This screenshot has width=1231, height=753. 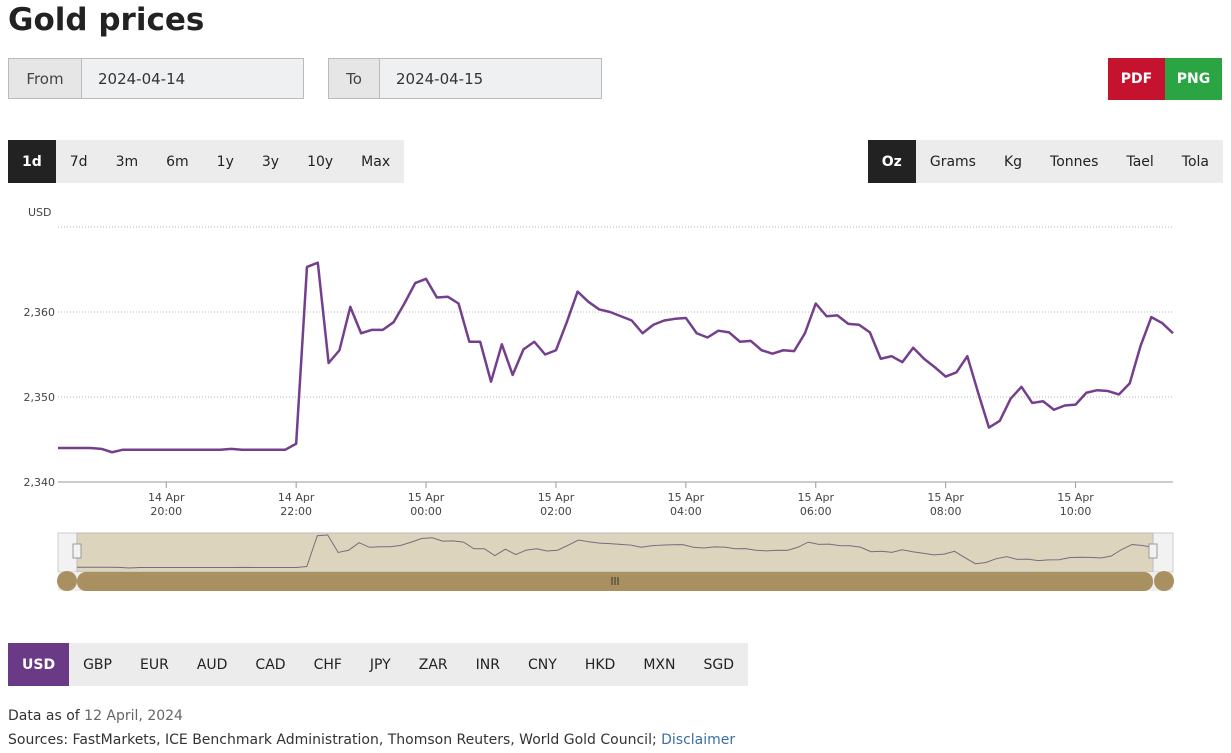 I want to click on currencie-button: EUR, so click(x=154, y=664).